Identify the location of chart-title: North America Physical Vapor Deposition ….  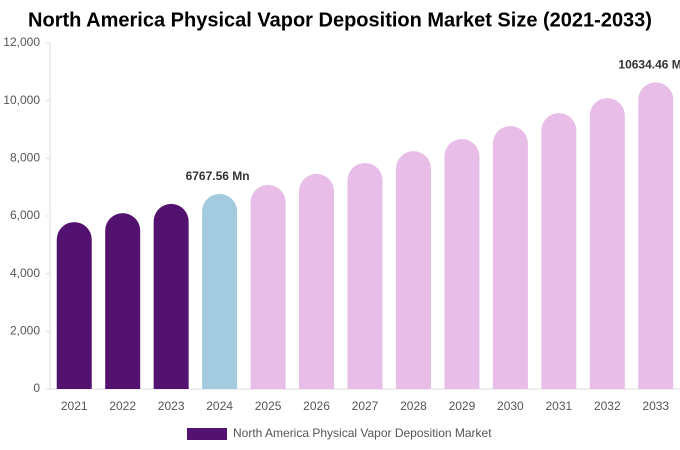
(340, 20).